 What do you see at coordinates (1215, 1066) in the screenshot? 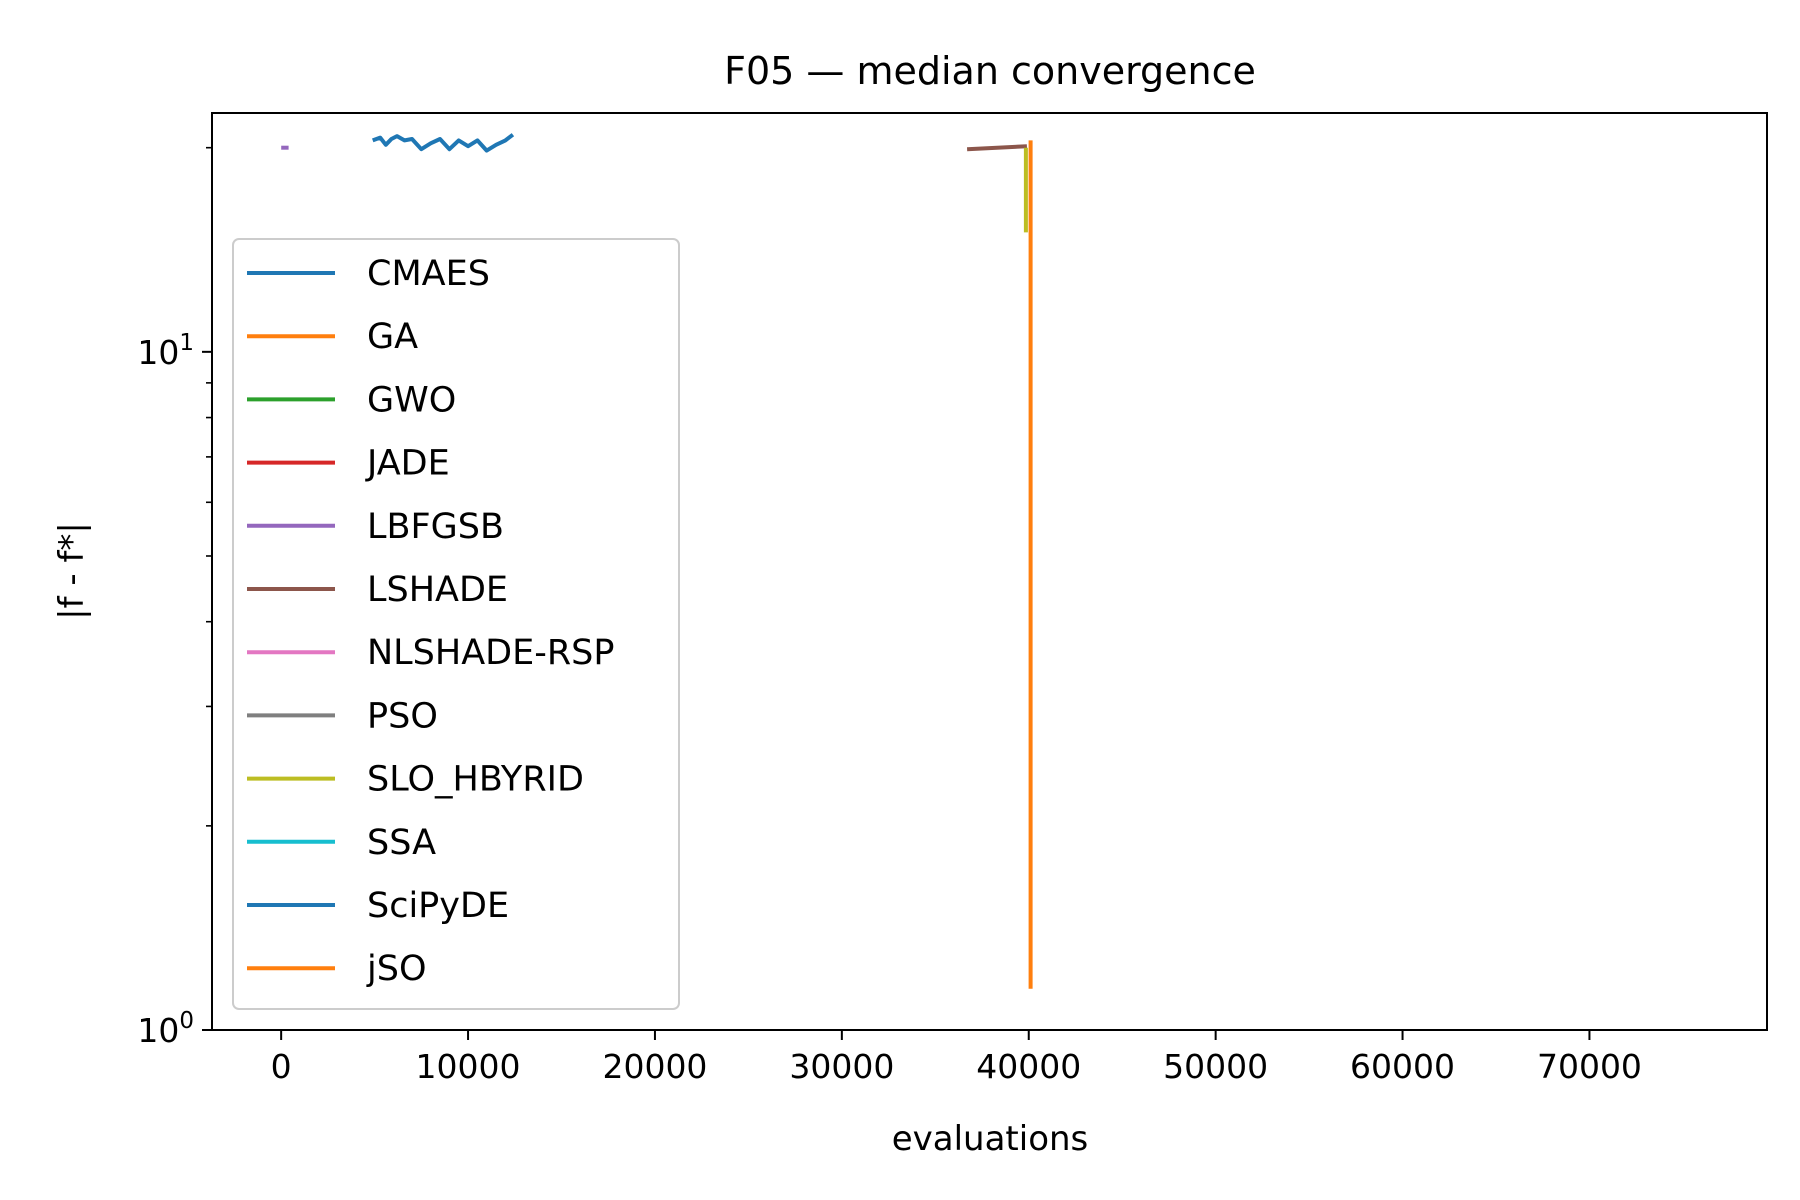
I see `x-tick-label-5: 50000` at bounding box center [1215, 1066].